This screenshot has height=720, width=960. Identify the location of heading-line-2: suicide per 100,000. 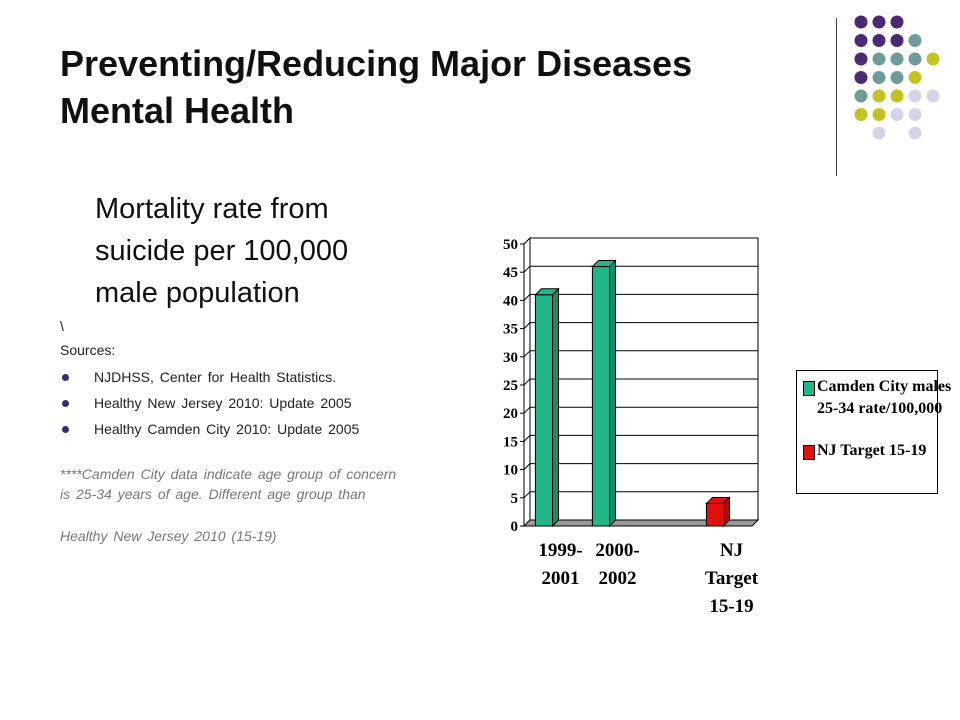
(222, 251).